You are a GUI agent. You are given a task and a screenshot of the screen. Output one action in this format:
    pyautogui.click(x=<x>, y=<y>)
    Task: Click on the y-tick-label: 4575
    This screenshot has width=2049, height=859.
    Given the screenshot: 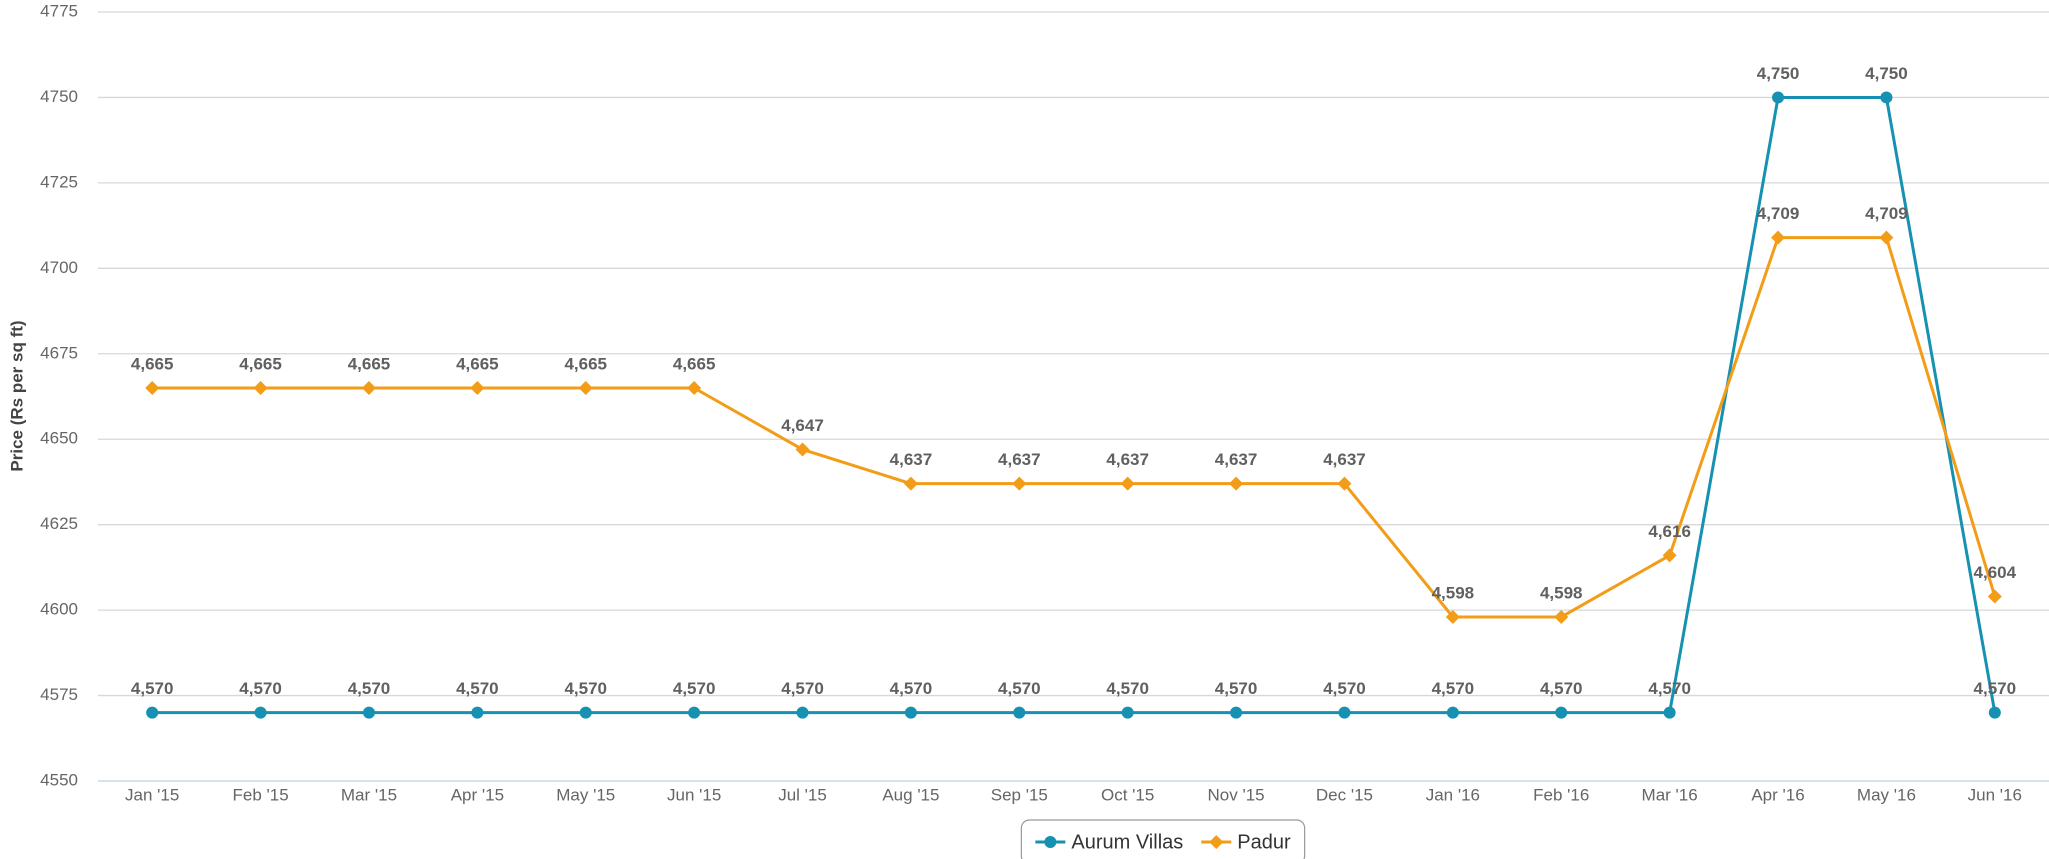 What is the action you would take?
    pyautogui.click(x=59, y=694)
    